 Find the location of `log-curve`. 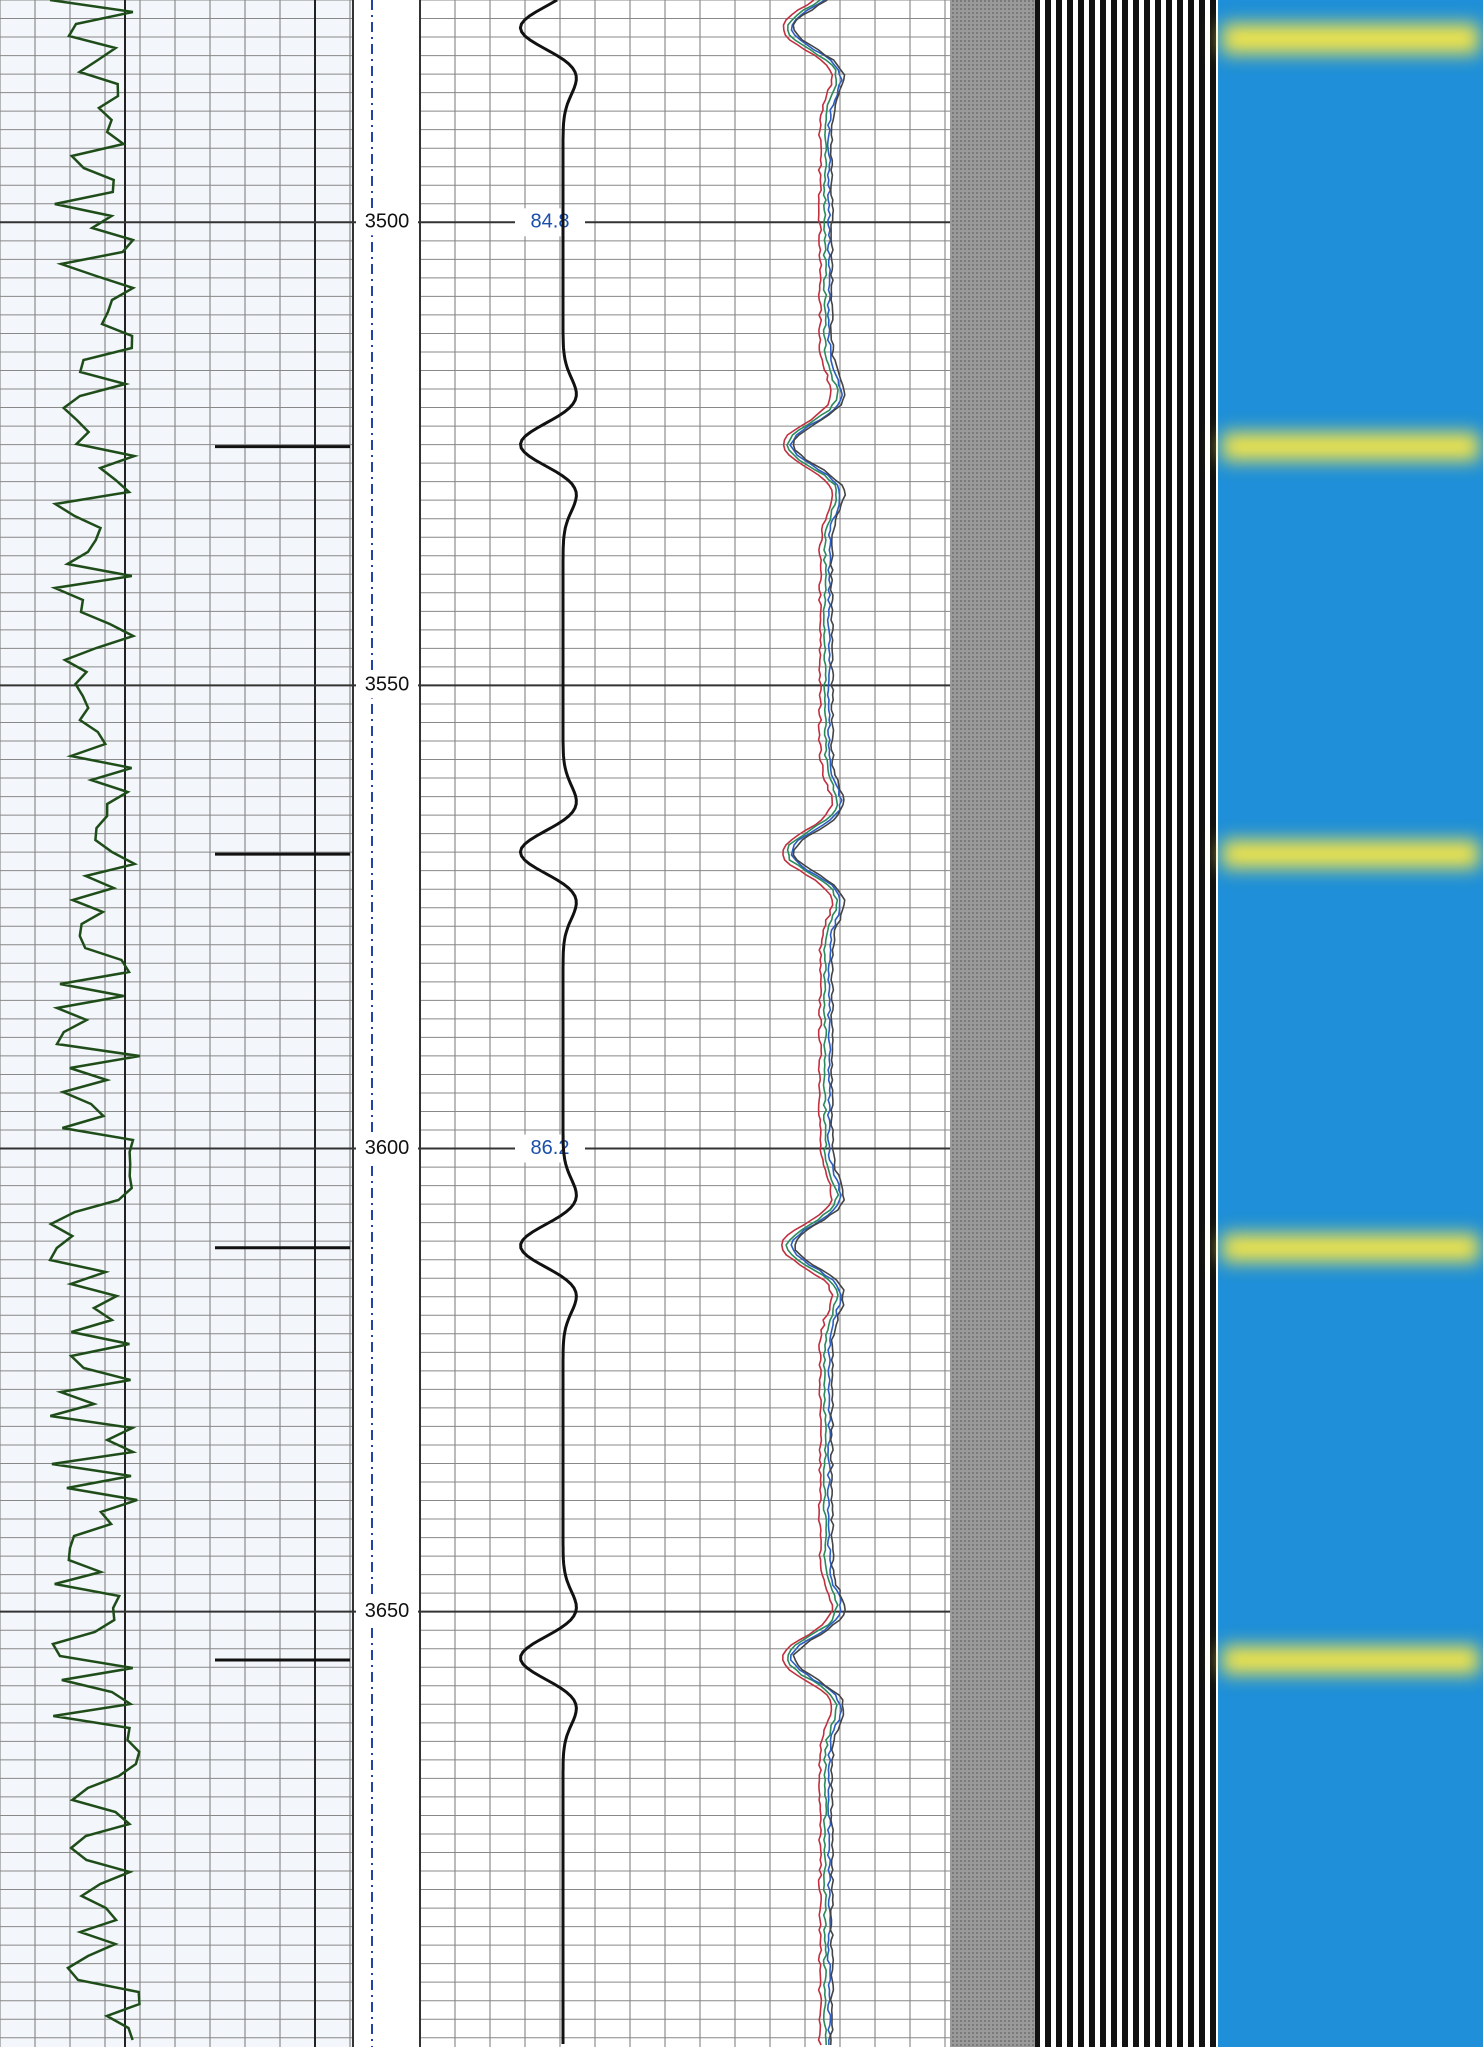

log-curve is located at coordinates (548, 1022).